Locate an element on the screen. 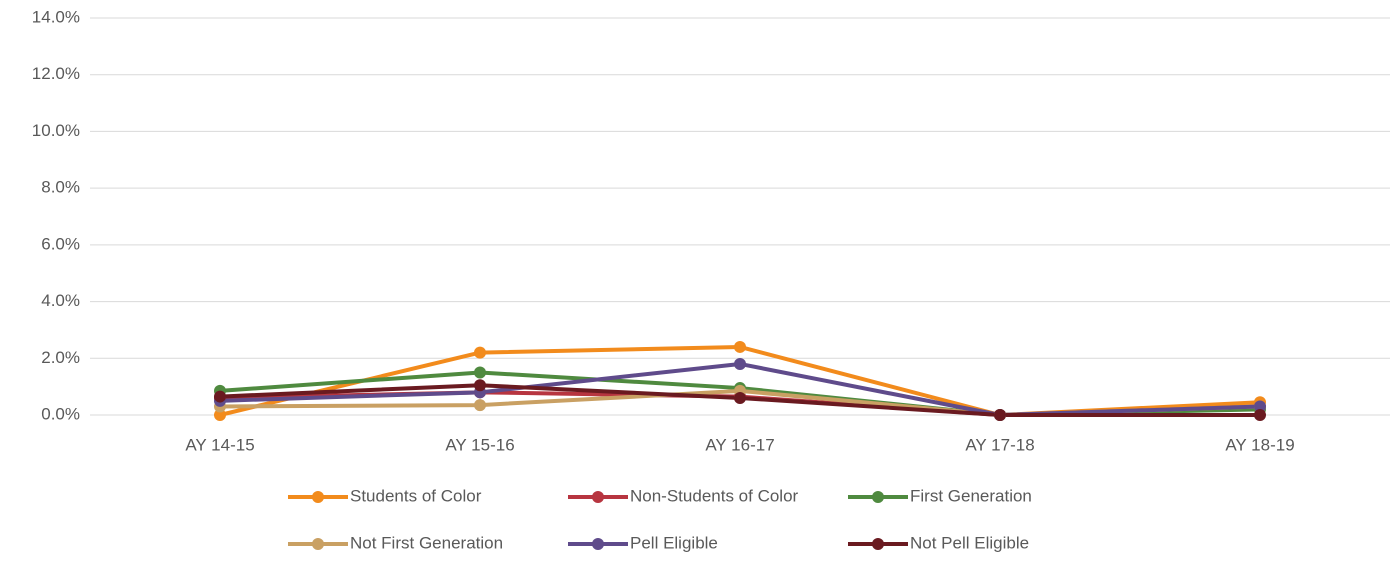 This screenshot has height=561, width=1400. legend-label: First Generation is located at coordinates (971, 495).